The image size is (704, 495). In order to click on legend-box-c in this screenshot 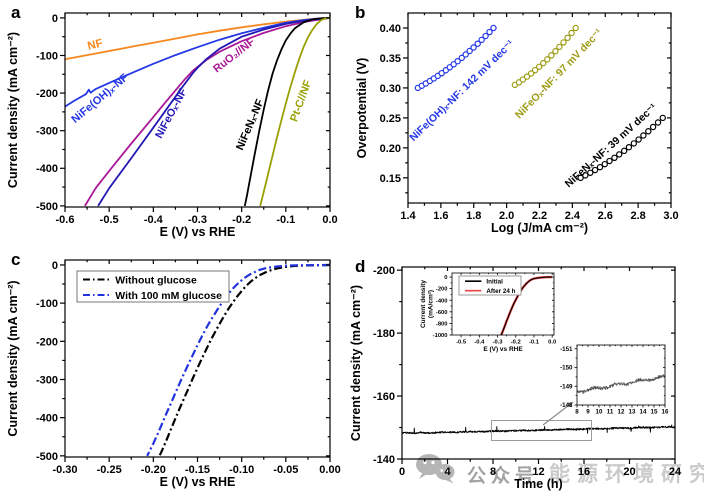, I will do `click(153, 286)`.